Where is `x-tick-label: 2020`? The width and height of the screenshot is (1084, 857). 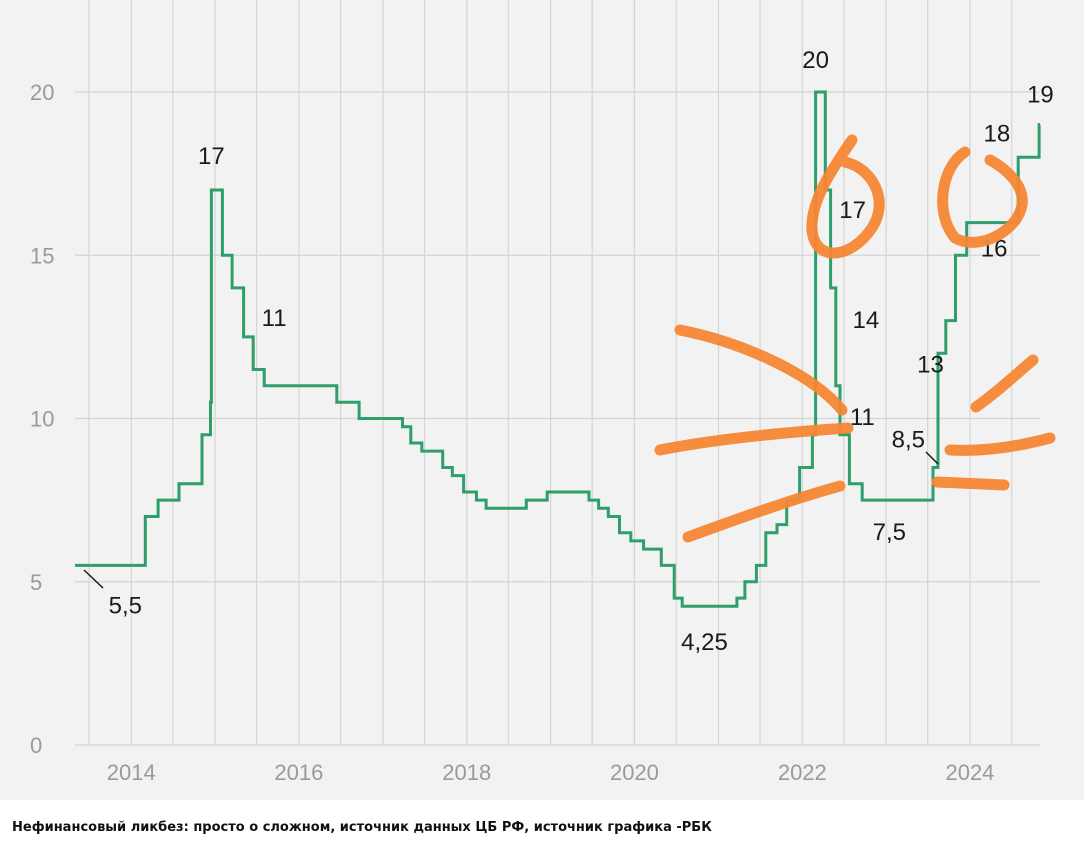
x-tick-label: 2020 is located at coordinates (634, 772).